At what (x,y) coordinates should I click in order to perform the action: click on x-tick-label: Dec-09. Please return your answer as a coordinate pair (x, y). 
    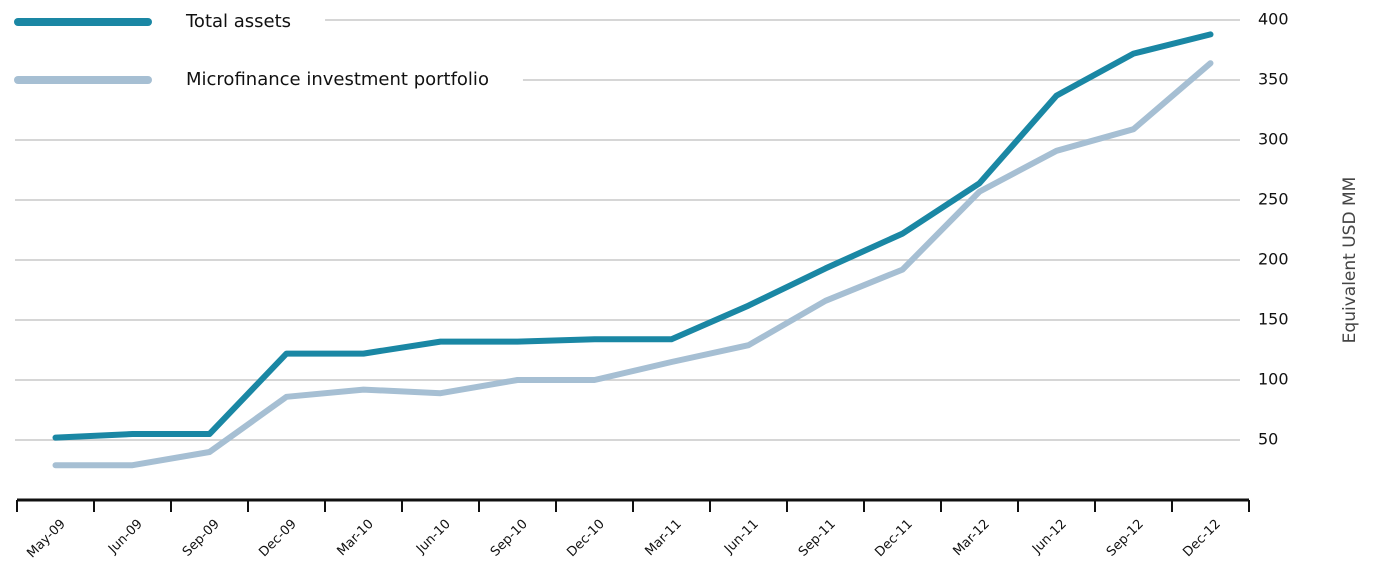
    Looking at the image, I should click on (277, 538).